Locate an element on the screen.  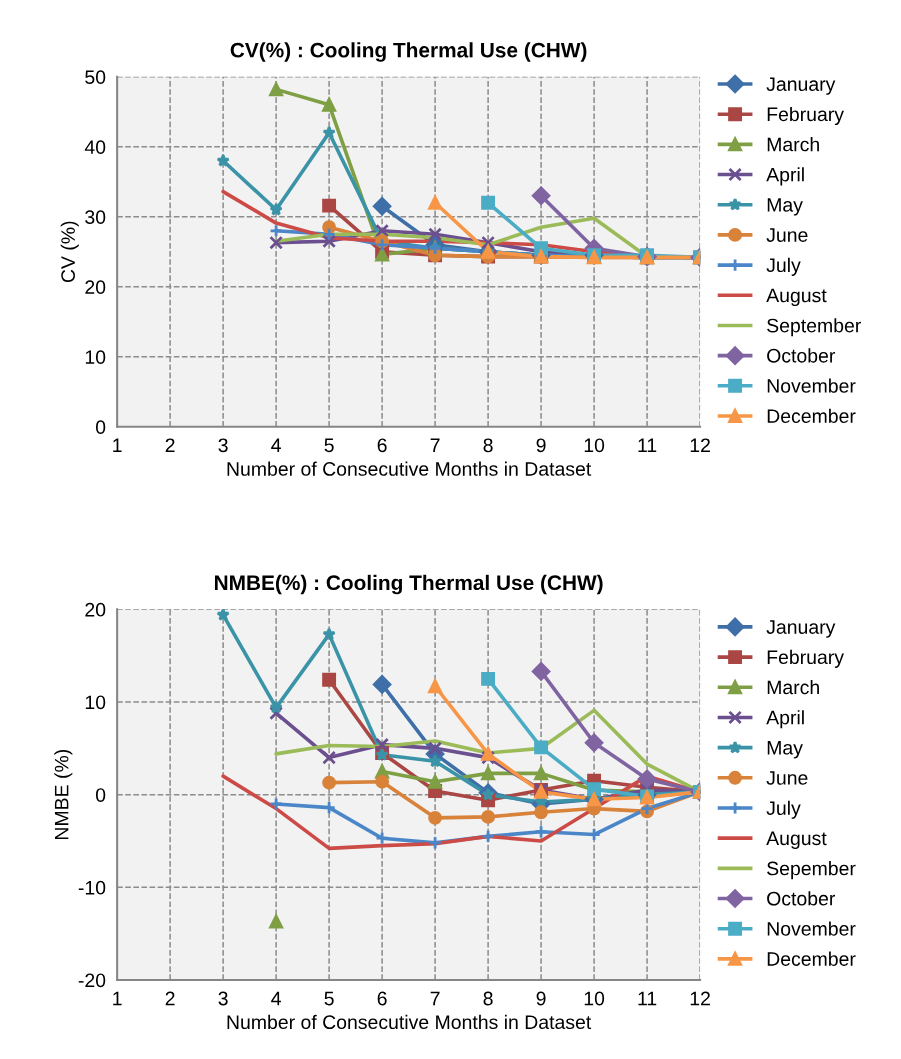
legend-label: Sepember is located at coordinates (811, 870).